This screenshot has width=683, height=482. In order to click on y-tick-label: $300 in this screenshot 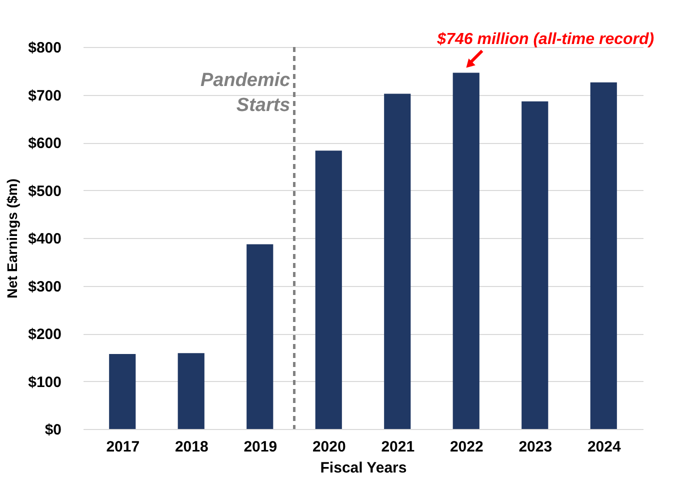, I will do `click(45, 287)`.